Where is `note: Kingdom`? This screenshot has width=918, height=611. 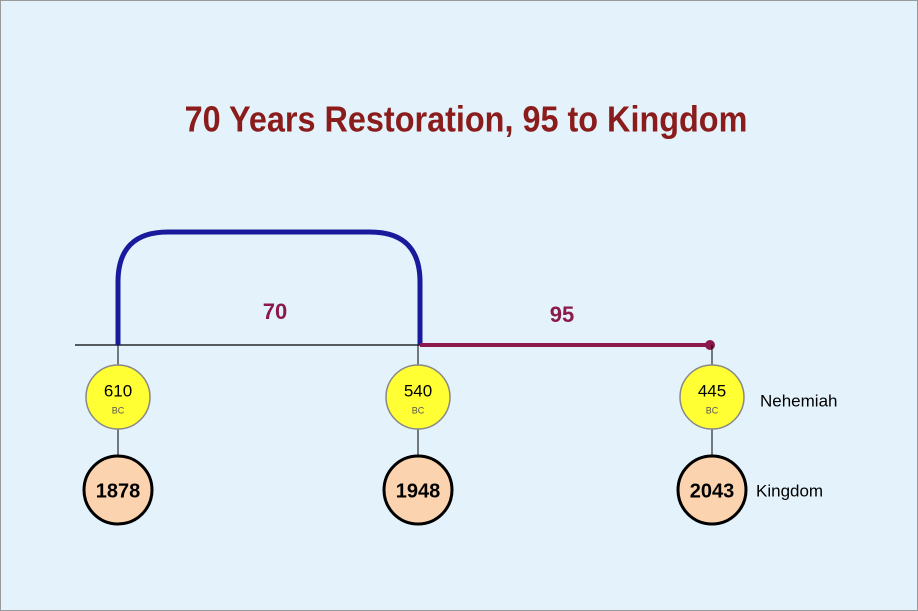 note: Kingdom is located at coordinates (789, 490).